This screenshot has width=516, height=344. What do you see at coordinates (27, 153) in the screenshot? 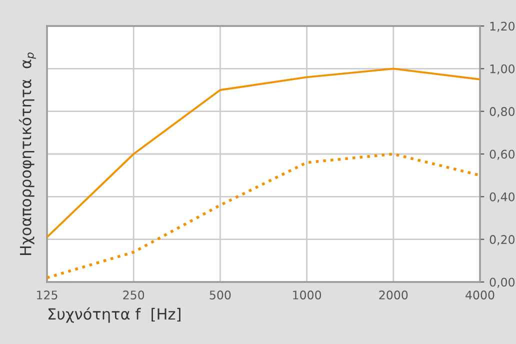
I see `y-axis-title: Ηχοαπορροφητικότητα α$_{p}$` at bounding box center [27, 153].